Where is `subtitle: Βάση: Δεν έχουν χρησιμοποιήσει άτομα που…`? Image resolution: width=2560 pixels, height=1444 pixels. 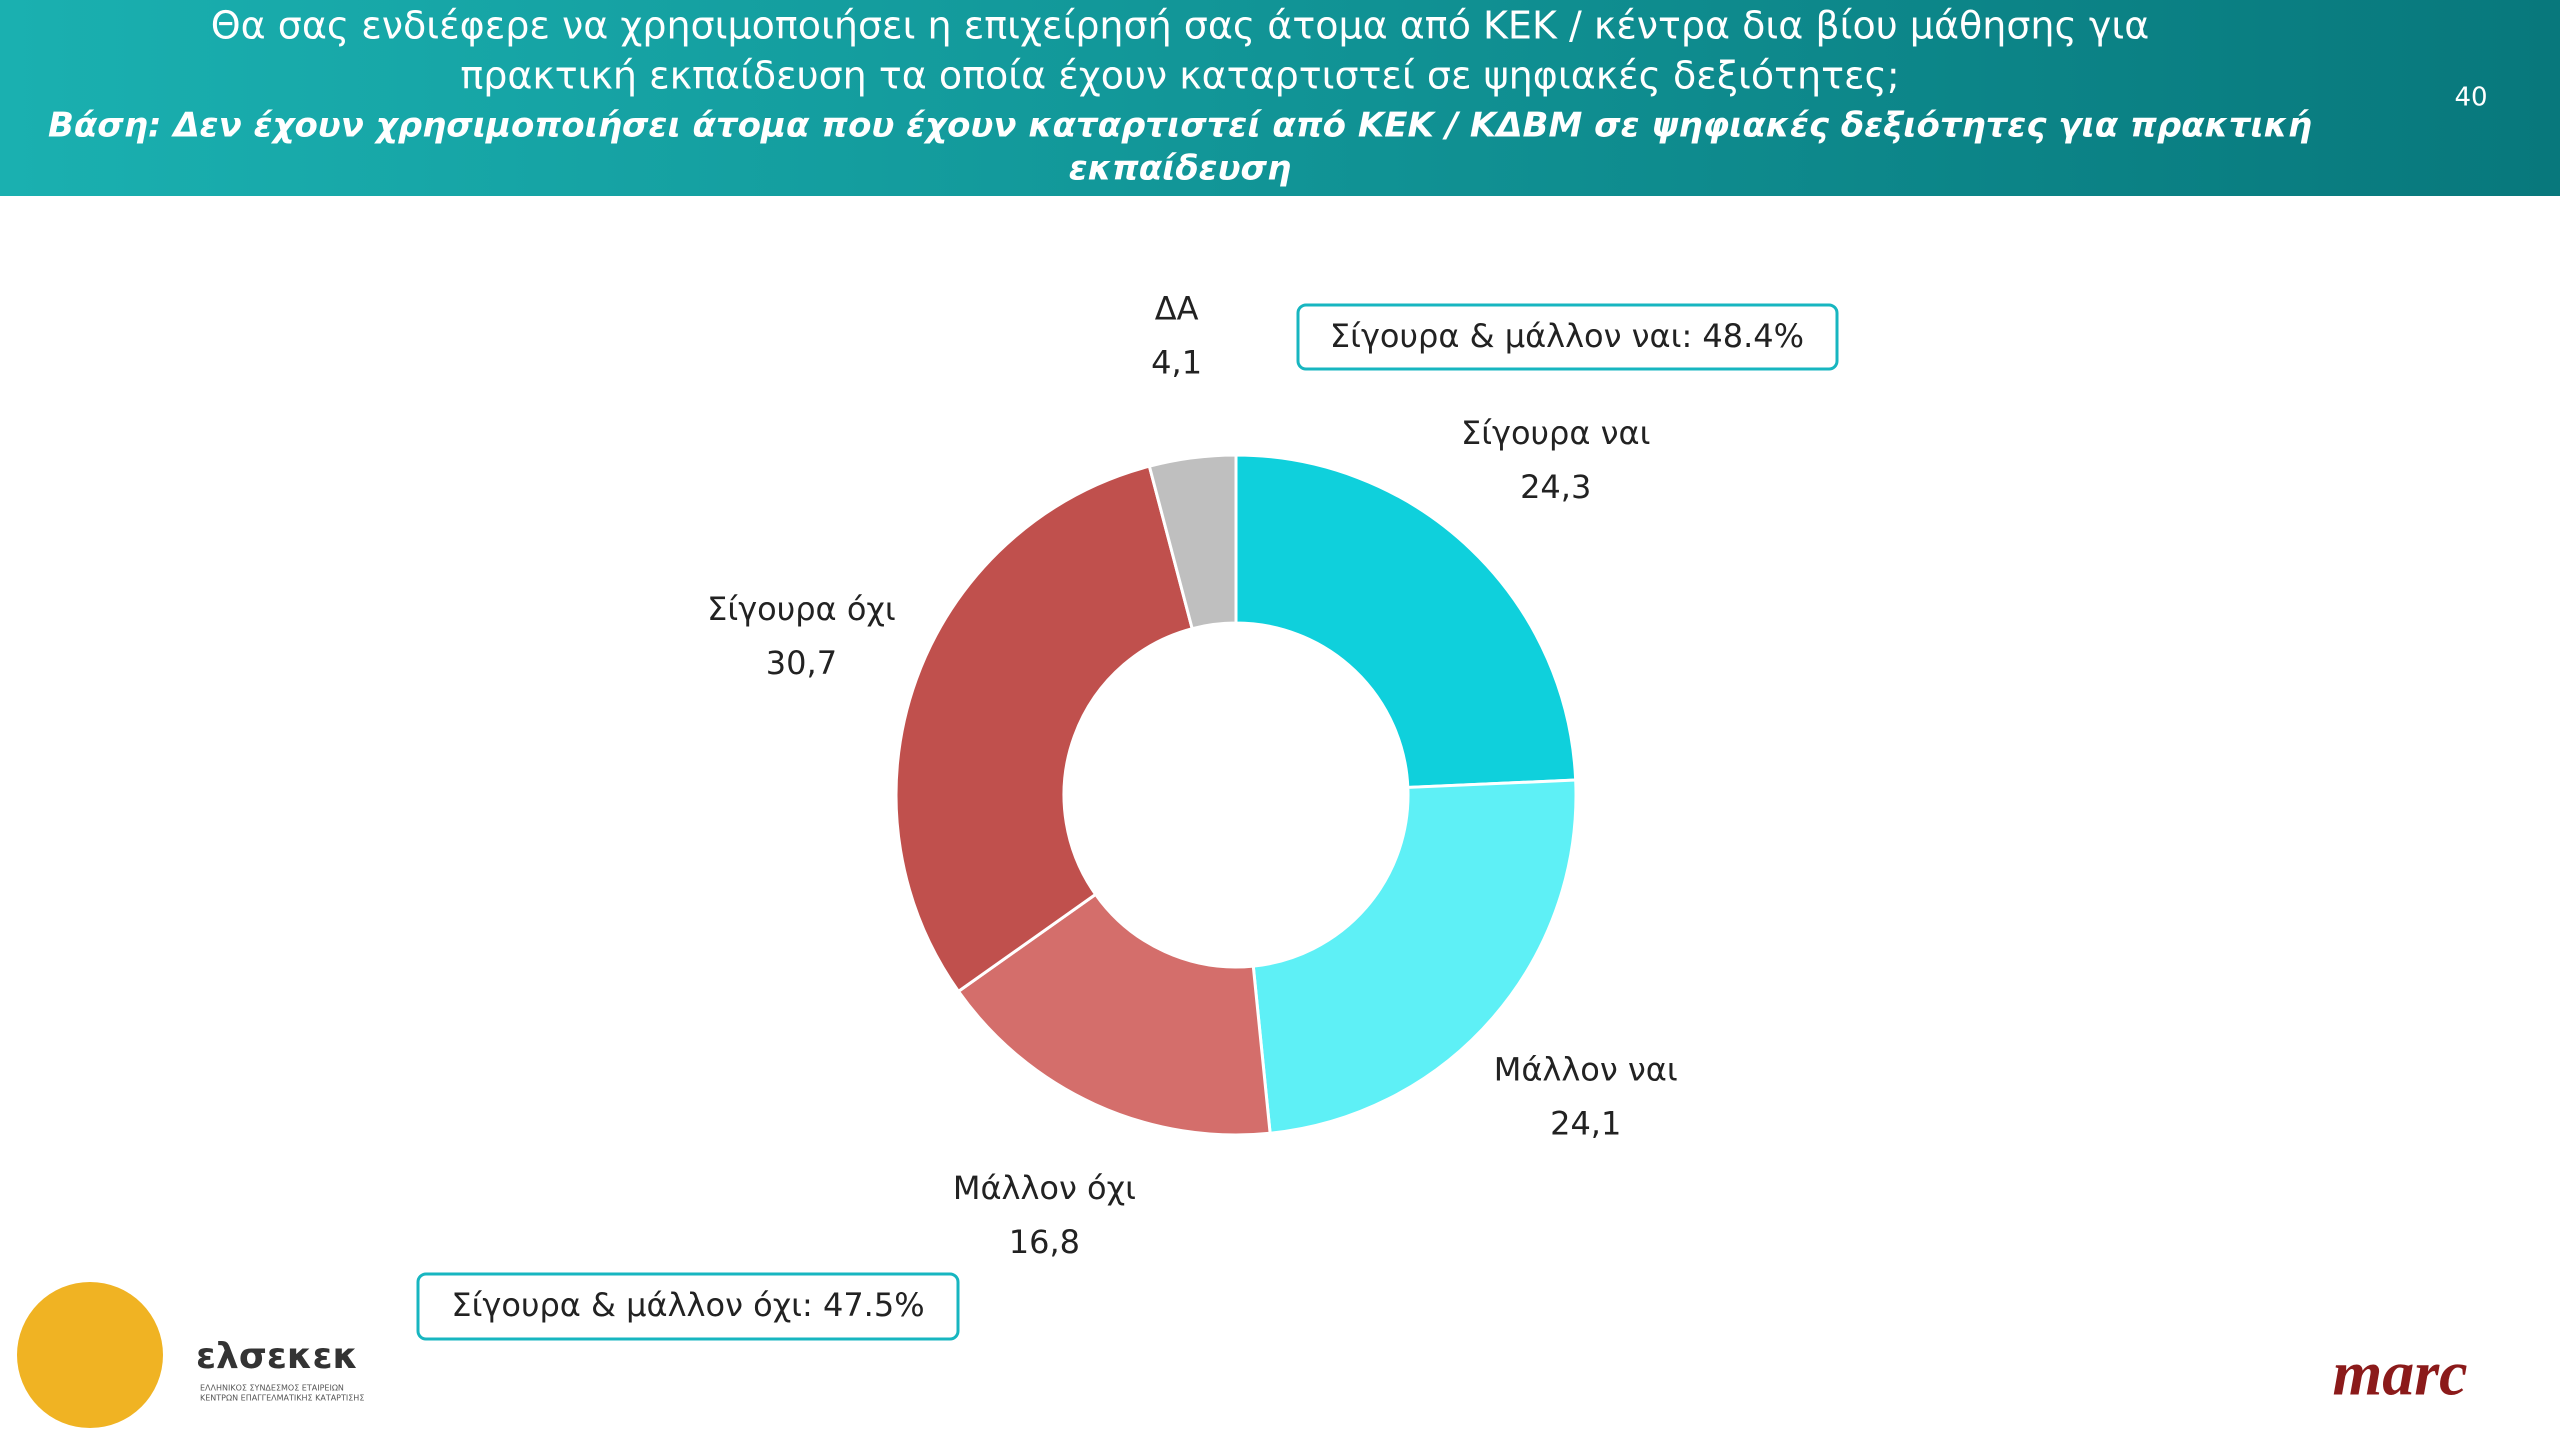 subtitle: Βάση: Δεν έχουν χρησιμοποιήσει άτομα που… is located at coordinates (1180, 126).